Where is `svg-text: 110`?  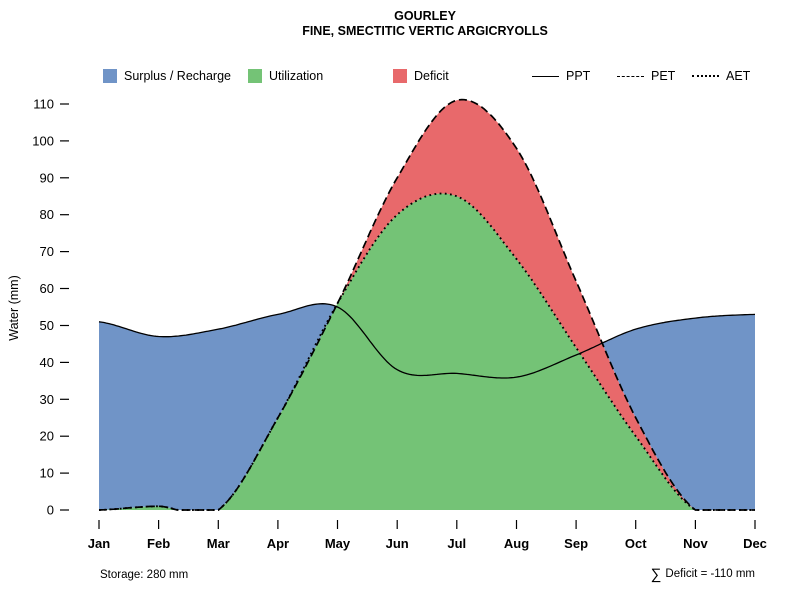 svg-text: 110 is located at coordinates (43, 104).